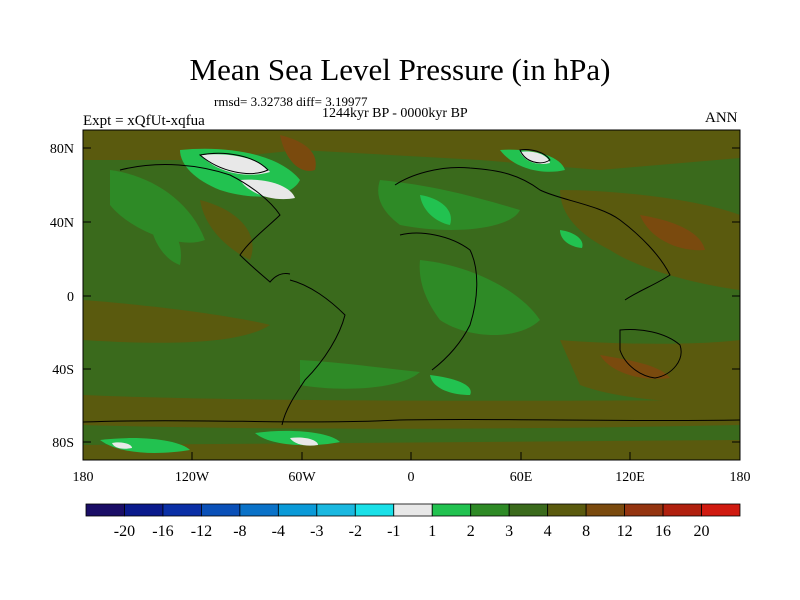 This screenshot has width=800, height=600. I want to click on colorbar-label: 2, so click(471, 531).